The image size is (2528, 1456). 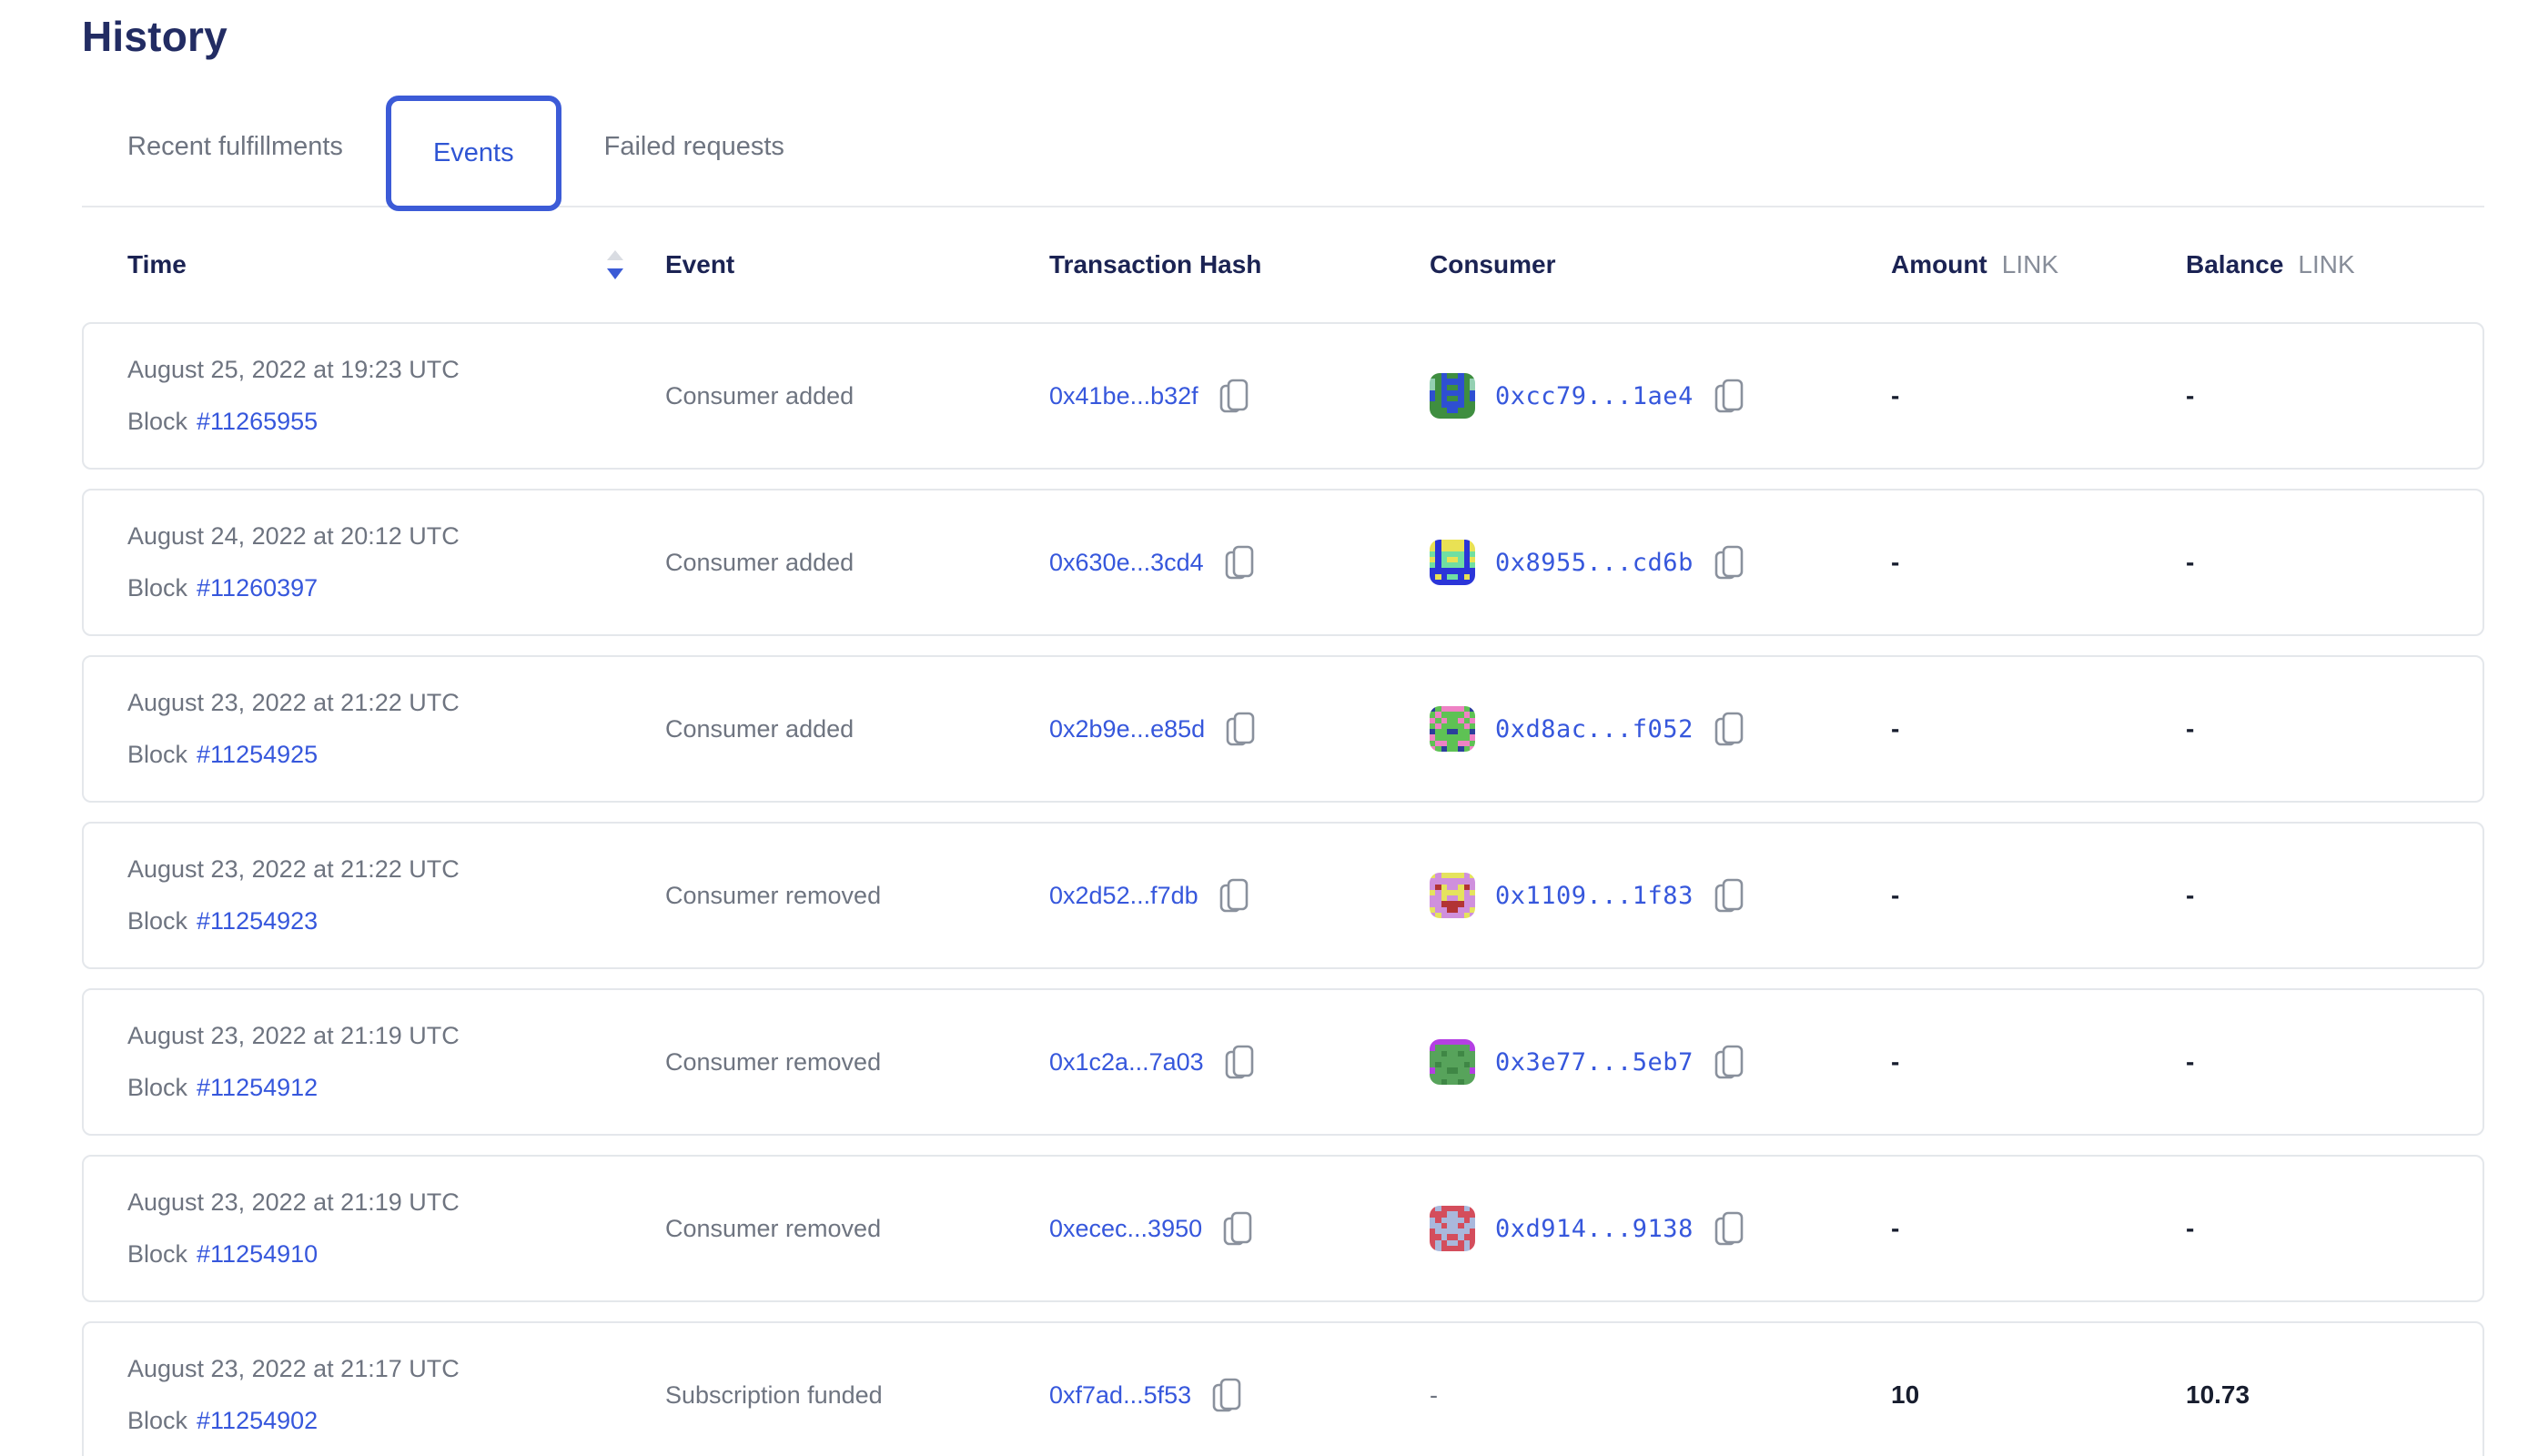 What do you see at coordinates (1126, 562) in the screenshot?
I see `transaction-hash-link: 0x630e...3cd4` at bounding box center [1126, 562].